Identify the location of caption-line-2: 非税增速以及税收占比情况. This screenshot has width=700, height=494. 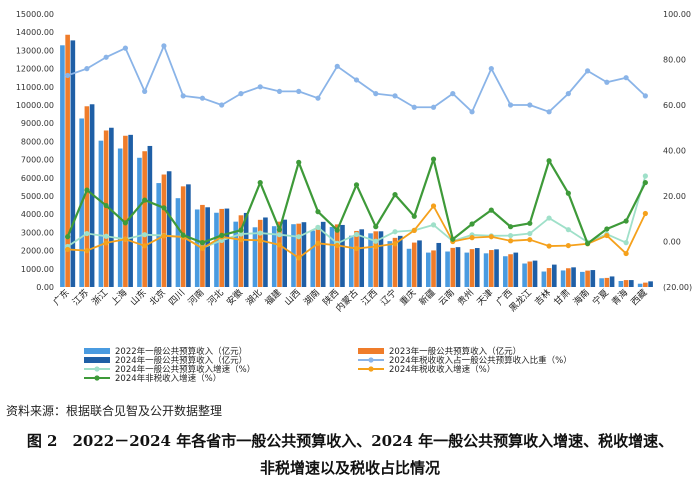
(349, 468).